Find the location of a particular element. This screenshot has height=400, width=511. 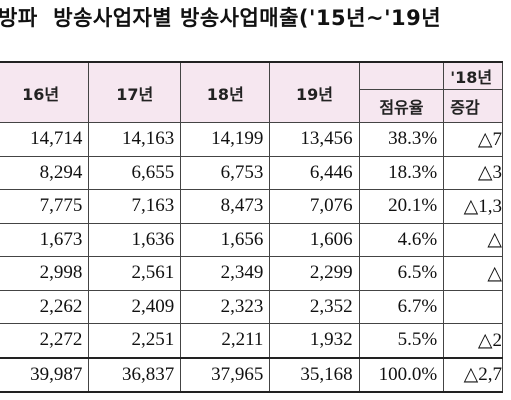

cell-19: 2,299 is located at coordinates (314, 273).